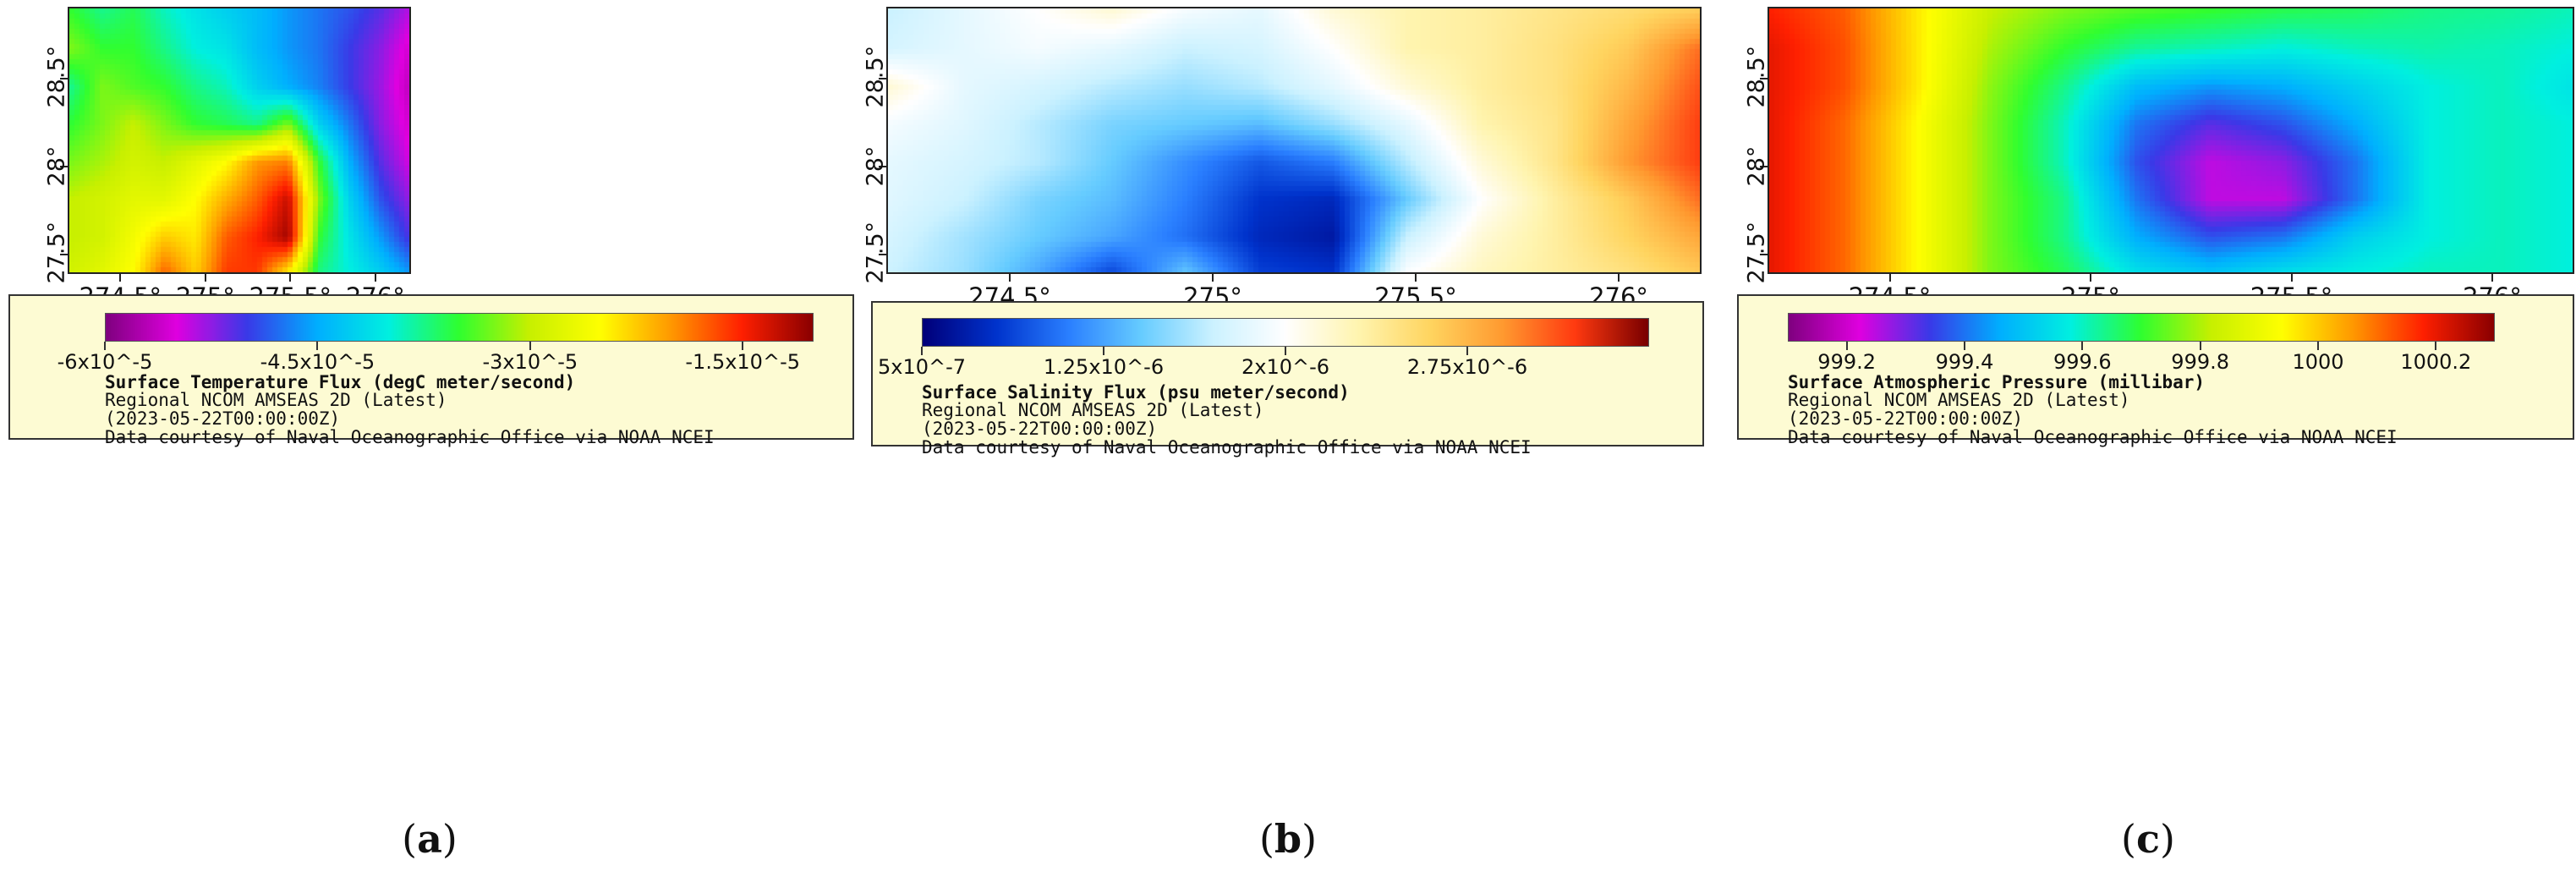  Describe the element at coordinates (430, 839) in the screenshot. I see `panel-label-a: (a)` at that location.